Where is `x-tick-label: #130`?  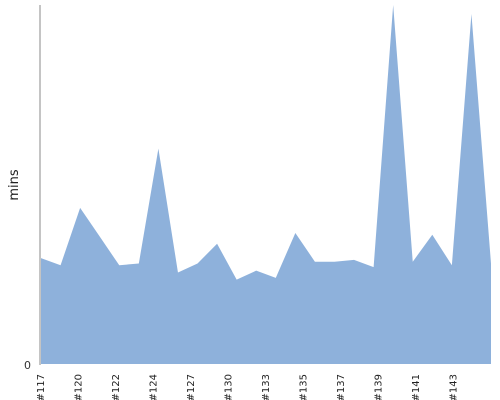 x-tick-label: #130 is located at coordinates (229, 387).